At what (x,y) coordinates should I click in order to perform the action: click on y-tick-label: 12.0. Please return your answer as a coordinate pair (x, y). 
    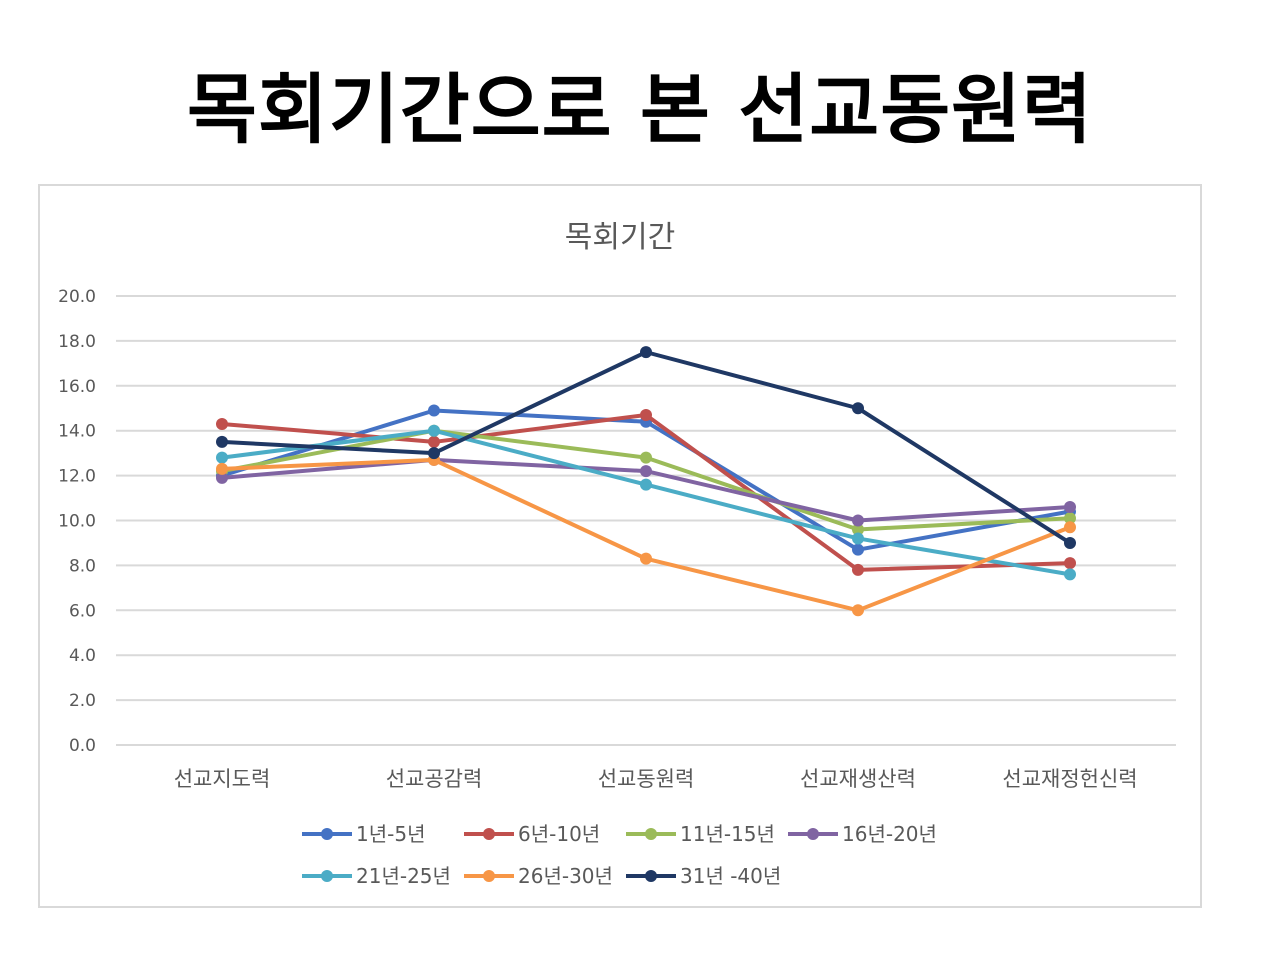
    Looking at the image, I should click on (77, 477).